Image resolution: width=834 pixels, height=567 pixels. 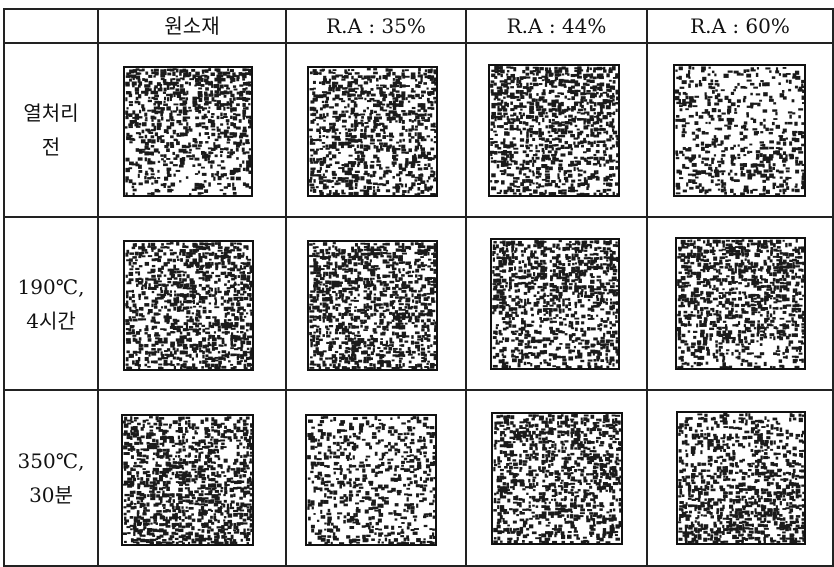 What do you see at coordinates (192, 26) in the screenshot?
I see `column-header-raw-material: 원소재` at bounding box center [192, 26].